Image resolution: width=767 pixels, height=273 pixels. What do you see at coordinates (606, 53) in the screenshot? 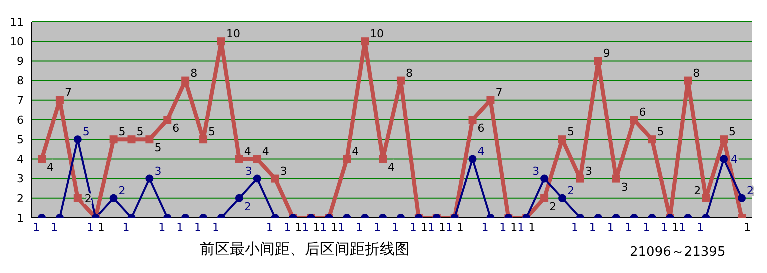
I see `data-label: 9` at bounding box center [606, 53].